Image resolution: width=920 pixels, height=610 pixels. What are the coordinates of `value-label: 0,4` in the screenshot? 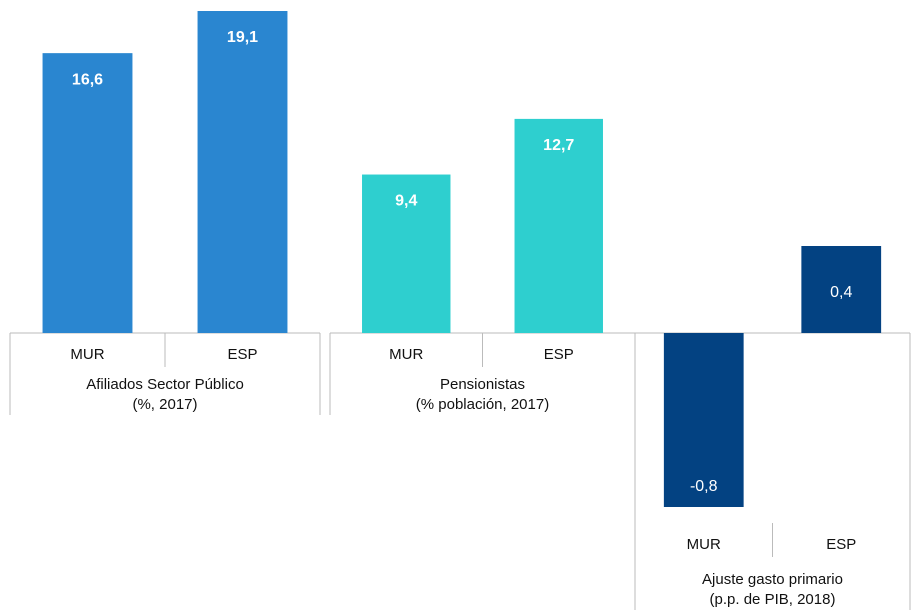 It's located at (841, 292).